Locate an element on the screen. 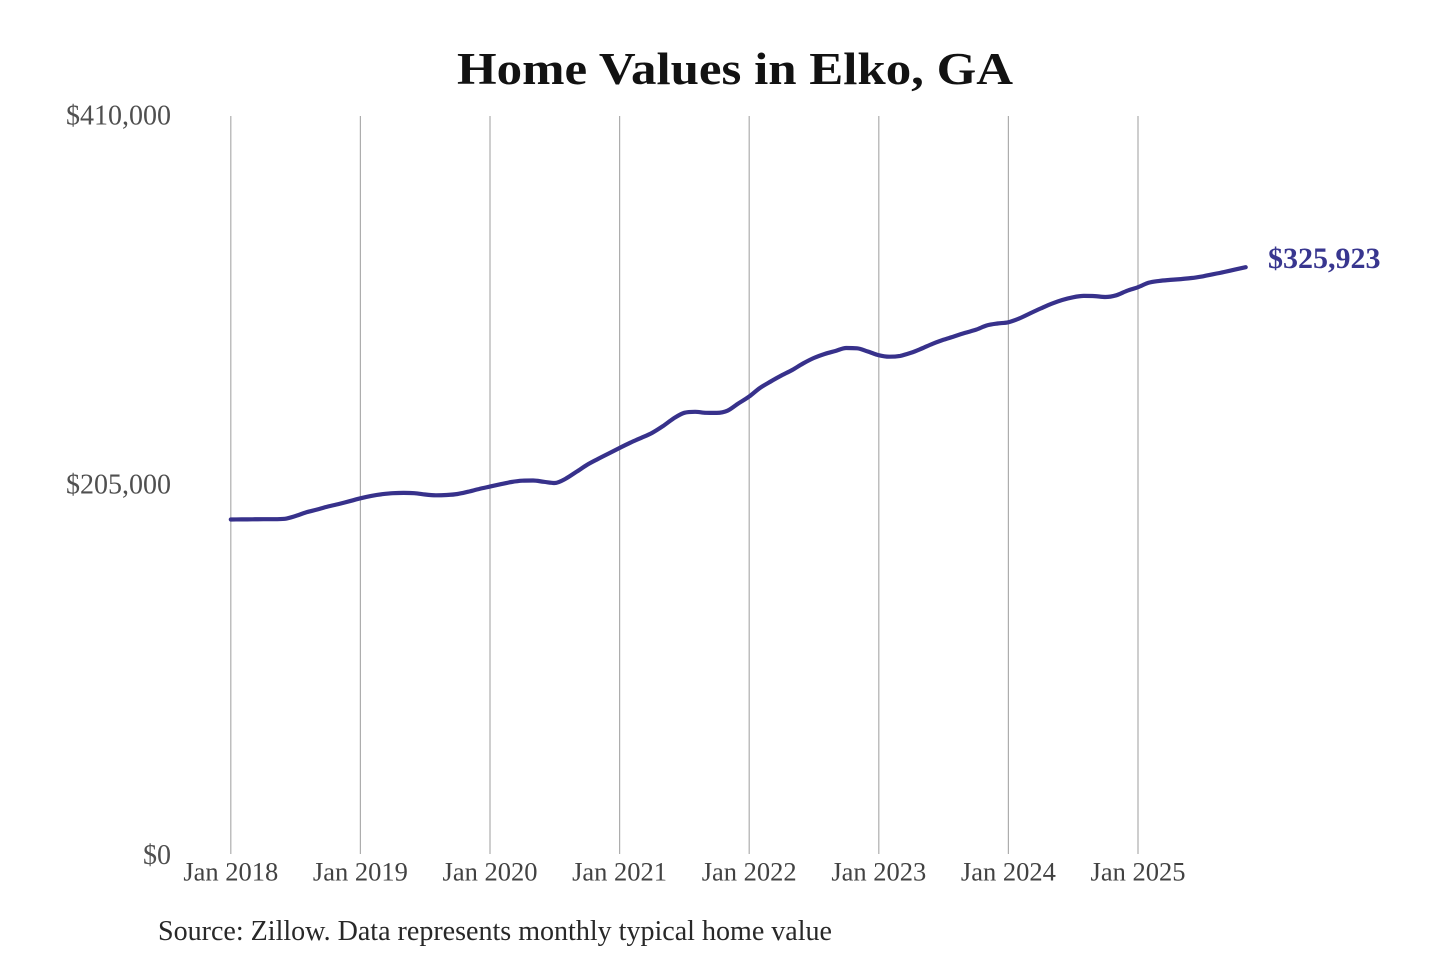 The height and width of the screenshot is (960, 1440). svg-text: Jan 2019 is located at coordinates (360, 872).